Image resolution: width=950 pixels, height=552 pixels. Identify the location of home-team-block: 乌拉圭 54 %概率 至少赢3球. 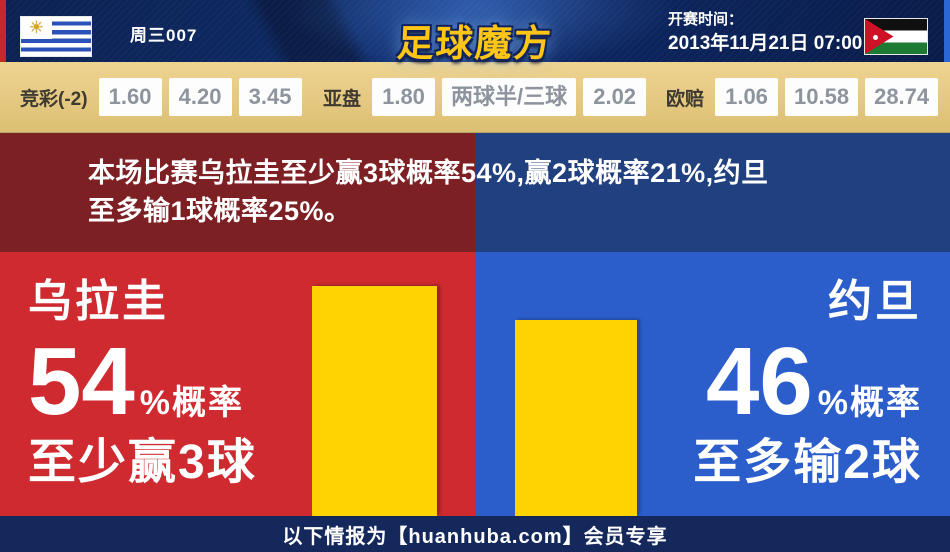
(142, 383).